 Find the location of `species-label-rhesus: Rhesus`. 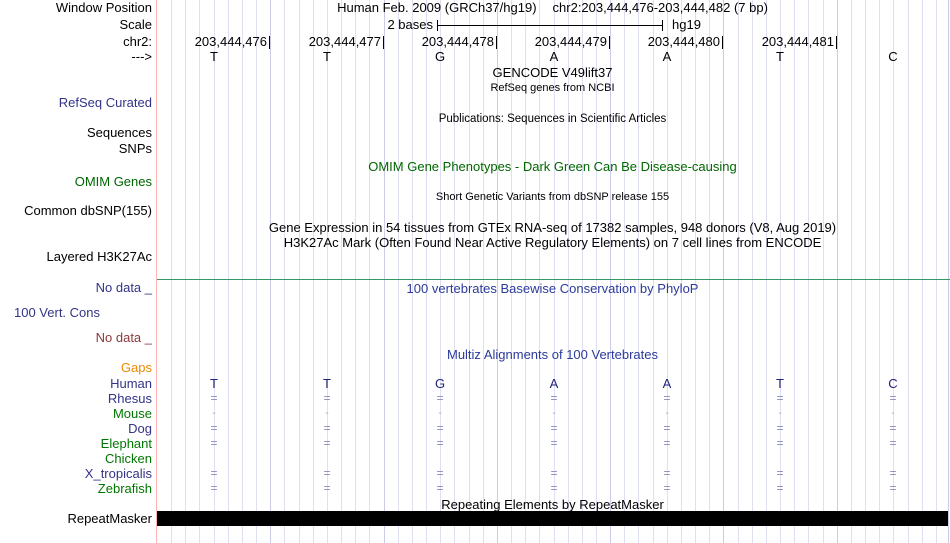

species-label-rhesus: Rhesus is located at coordinates (129, 398).